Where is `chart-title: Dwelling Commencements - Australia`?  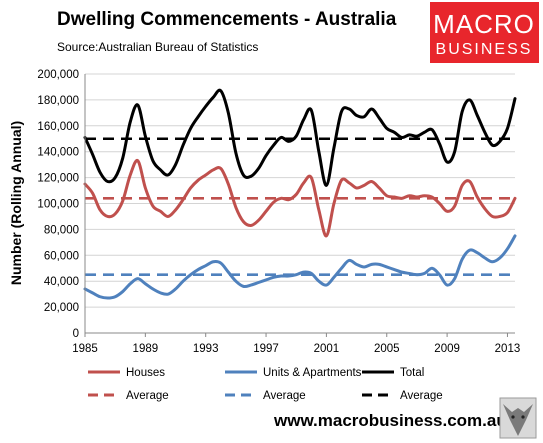
chart-title: Dwelling Commencements - Australia is located at coordinates (227, 19).